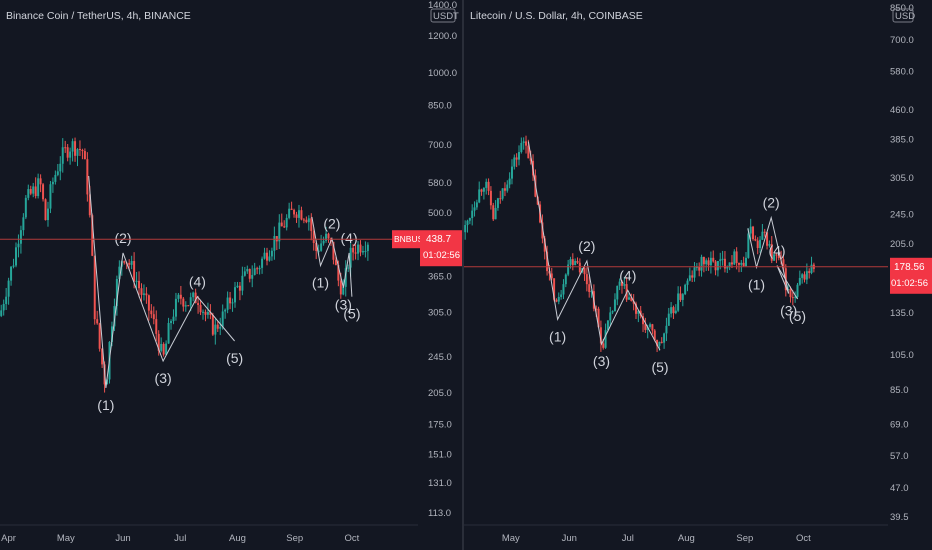  Describe the element at coordinates (902, 244) in the screenshot. I see `y-tick-label: 205.0` at that location.